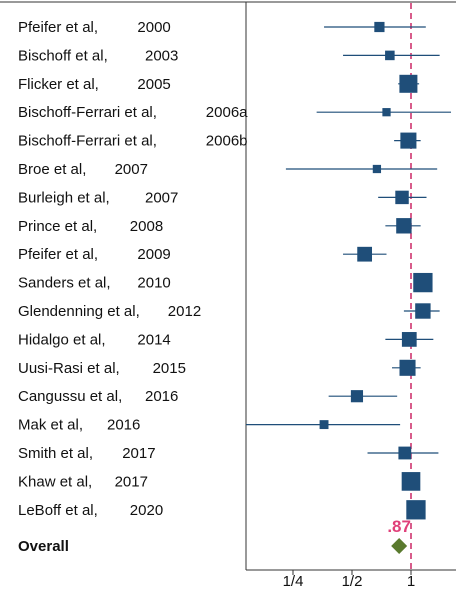 The height and width of the screenshot is (589, 456). I want to click on study-author-label: Mak et al,, so click(50, 425).